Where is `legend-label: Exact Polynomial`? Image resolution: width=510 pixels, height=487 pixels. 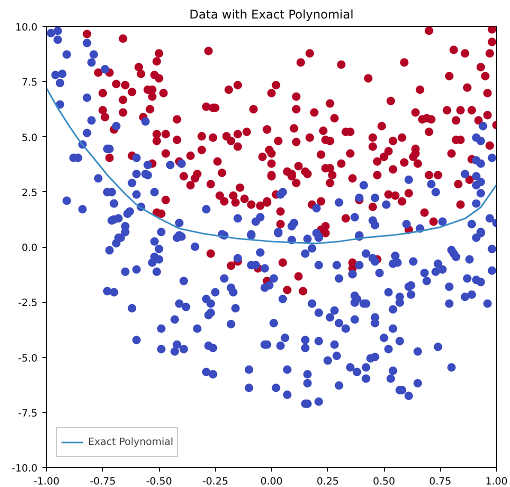 legend-label: Exact Polynomial is located at coordinates (131, 442).